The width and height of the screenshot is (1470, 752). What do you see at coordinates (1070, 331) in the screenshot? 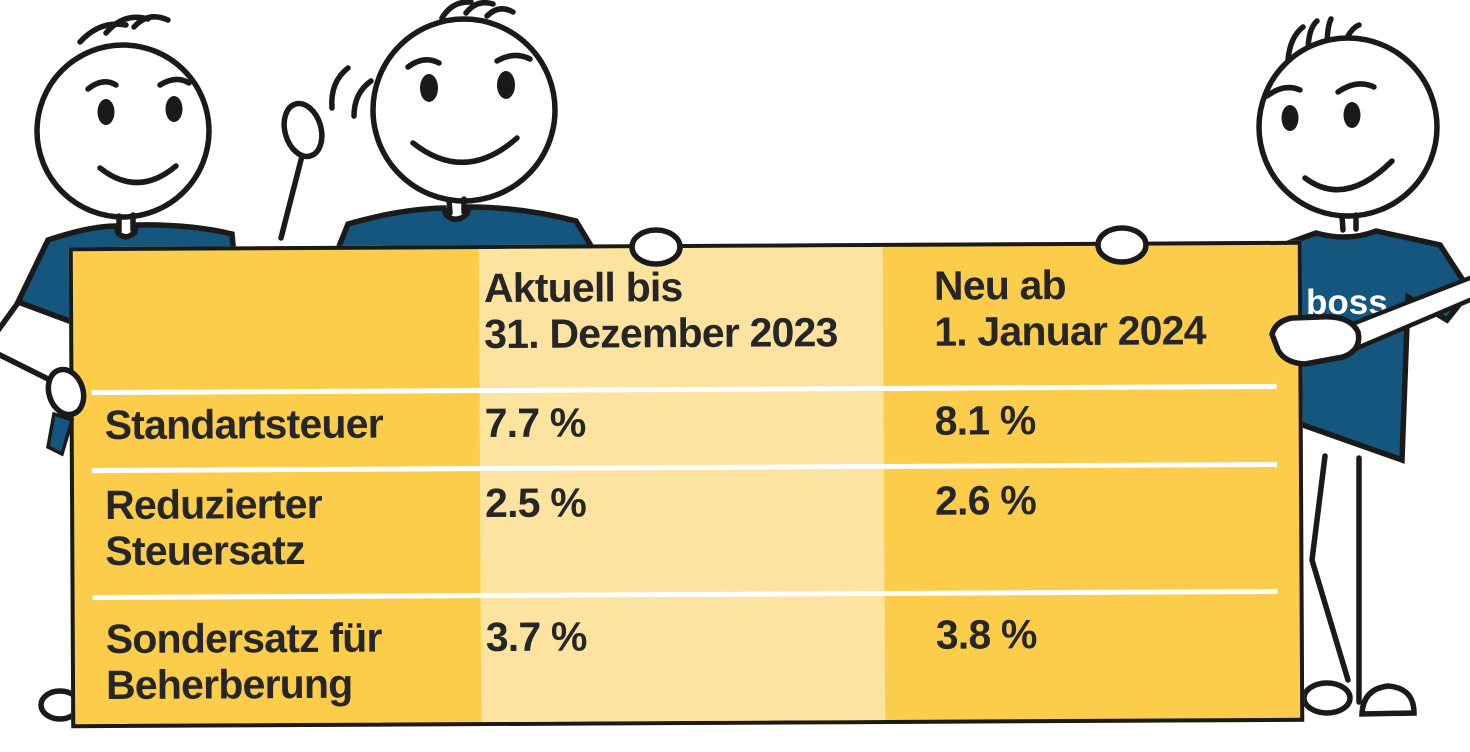
I see `column-header-new-line2: 1. Januar 2024` at bounding box center [1070, 331].